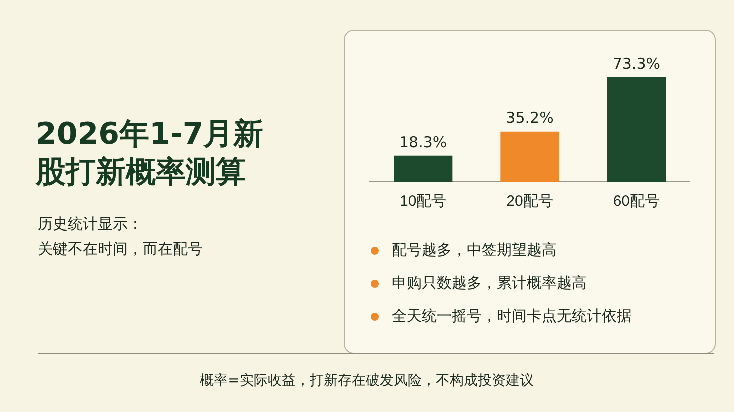 The width and height of the screenshot is (734, 412). Describe the element at coordinates (474, 250) in the screenshot. I see `text: 配号越多，中签期望越高` at that location.